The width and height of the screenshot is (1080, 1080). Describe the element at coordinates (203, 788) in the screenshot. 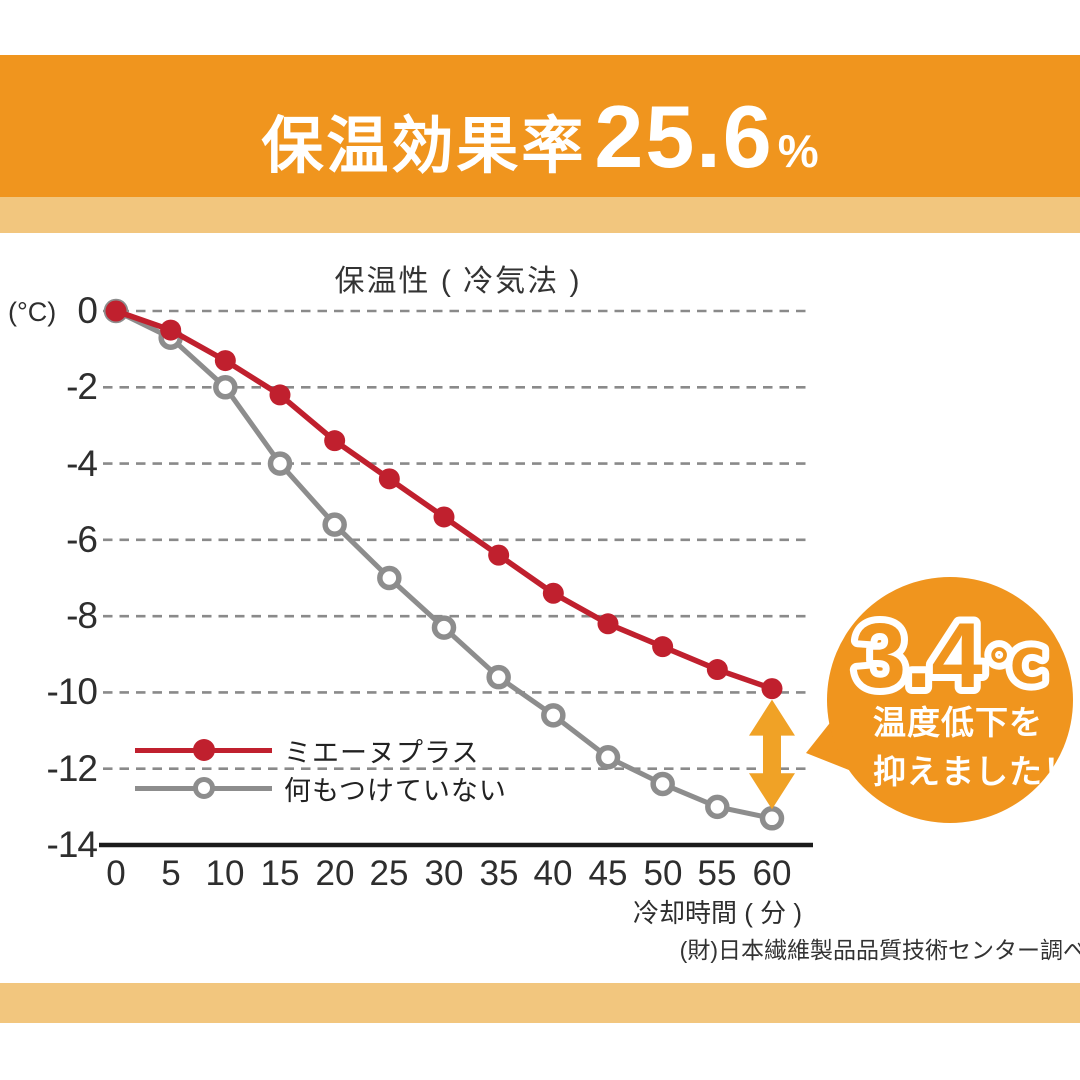

I see `legend-marker-gray-icon` at that location.